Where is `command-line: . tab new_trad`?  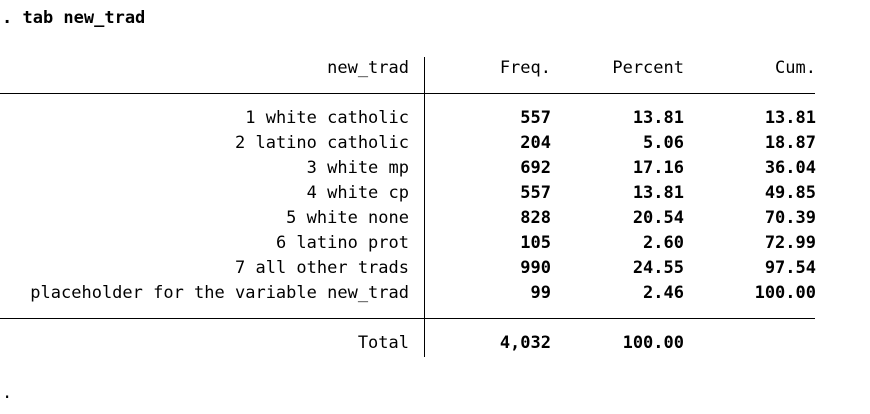
command-line: . tab new_trad is located at coordinates (74, 18).